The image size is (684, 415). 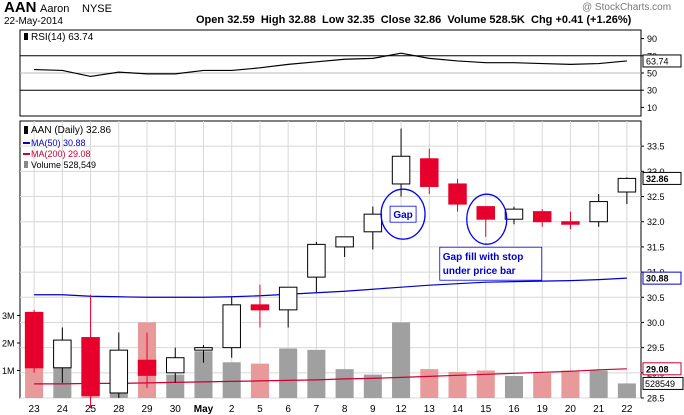 I want to click on chg-label: Chg, so click(x=542, y=20).